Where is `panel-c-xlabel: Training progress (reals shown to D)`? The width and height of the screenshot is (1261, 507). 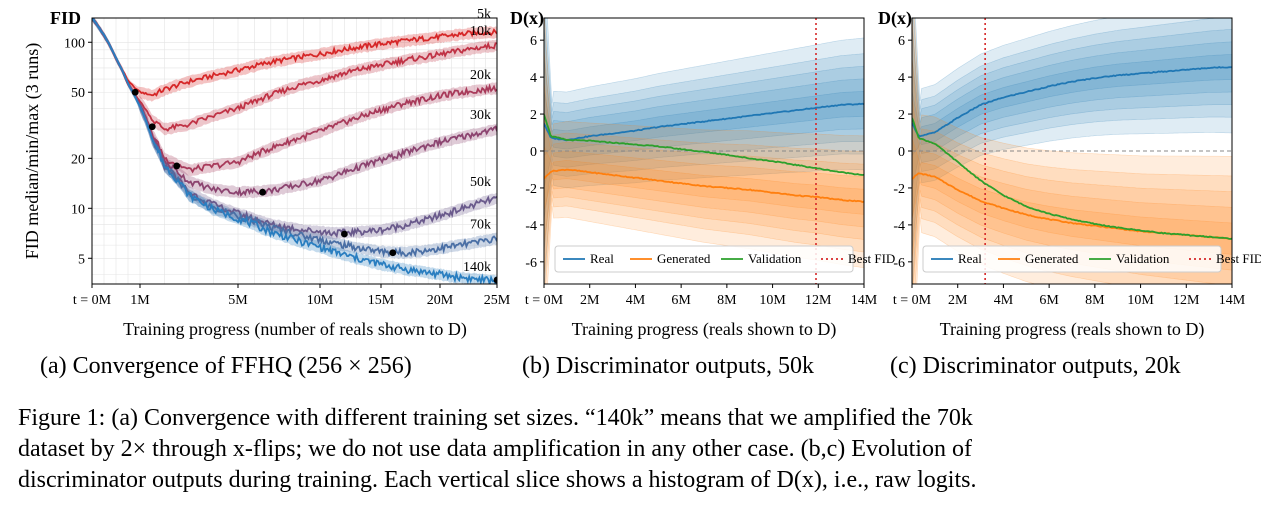 panel-c-xlabel: Training progress (reals shown to D) is located at coordinates (1072, 329).